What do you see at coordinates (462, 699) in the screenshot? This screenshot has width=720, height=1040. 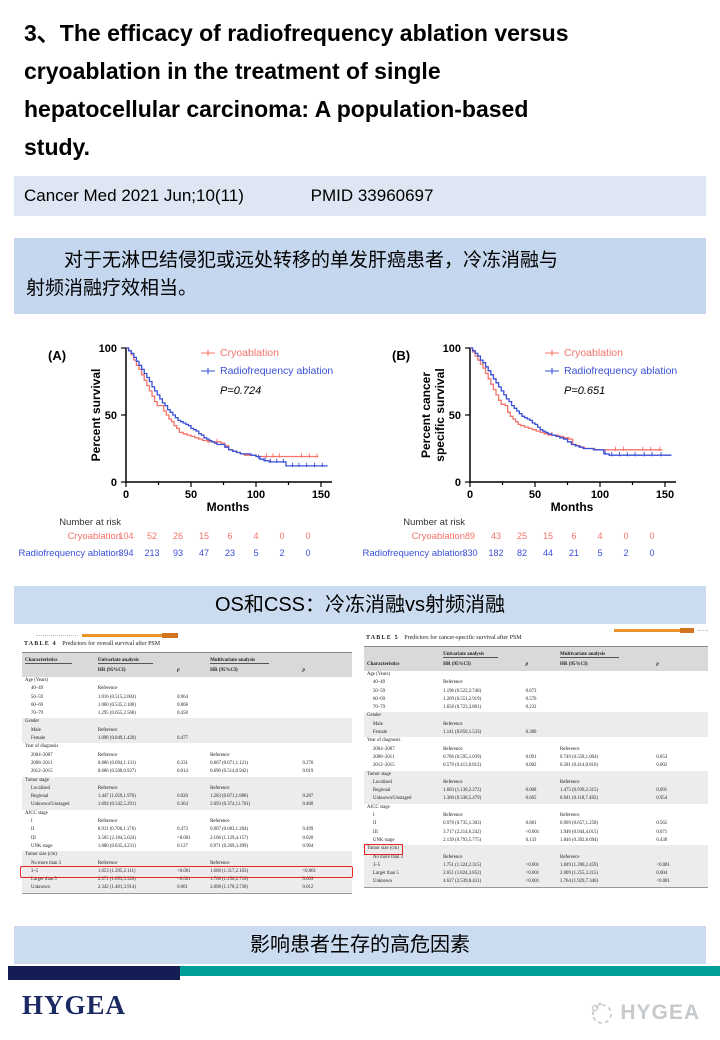 I see `table-cell: 1.269 (0.551,2.919)` at bounding box center [462, 699].